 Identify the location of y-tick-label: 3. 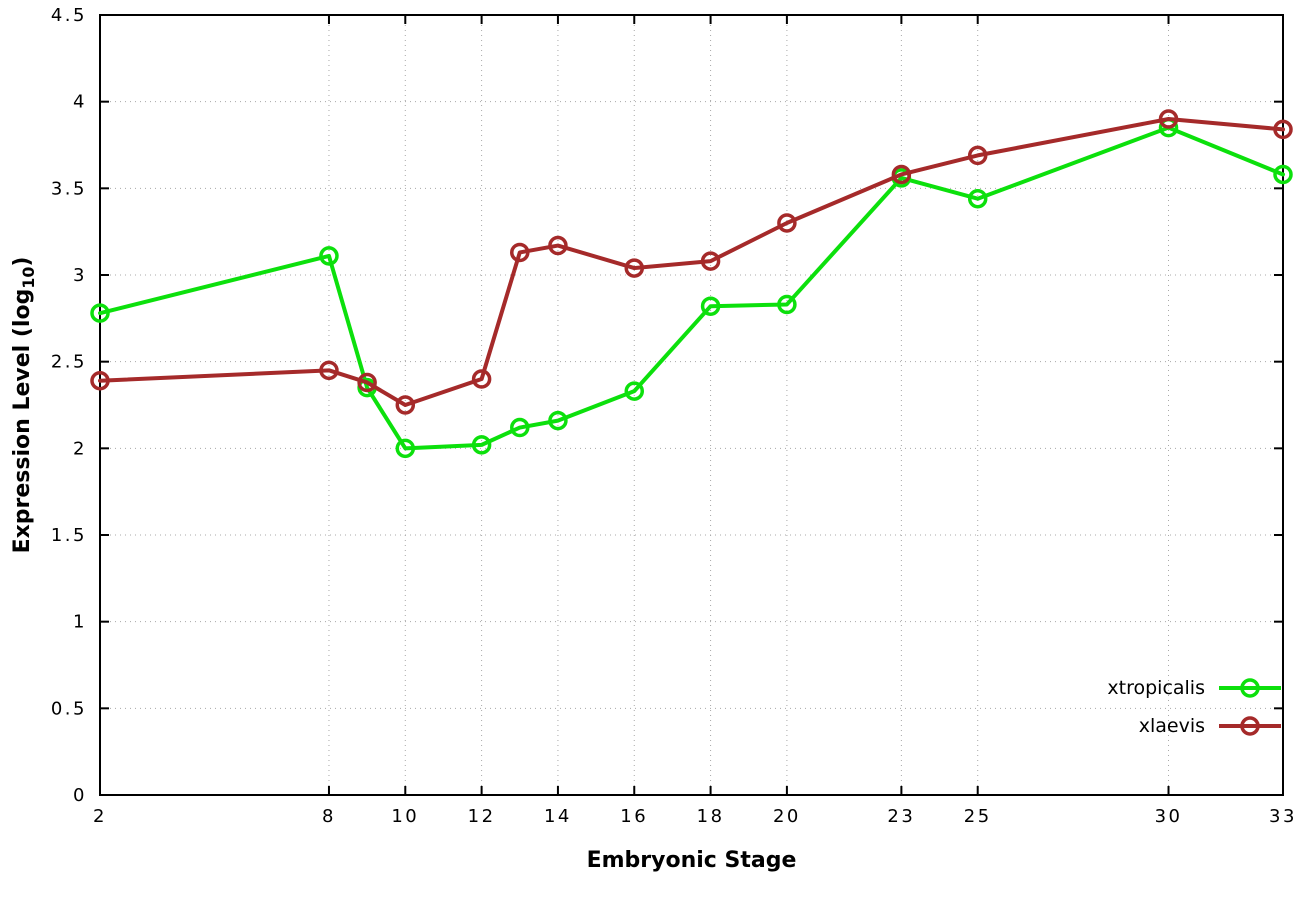
(80, 275).